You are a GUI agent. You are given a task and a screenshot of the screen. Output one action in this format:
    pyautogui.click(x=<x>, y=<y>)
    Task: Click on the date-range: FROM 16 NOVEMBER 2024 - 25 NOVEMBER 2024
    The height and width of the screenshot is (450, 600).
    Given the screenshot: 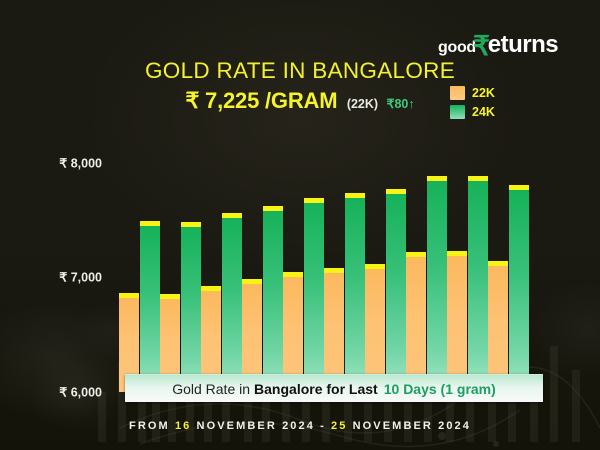 What is the action you would take?
    pyautogui.click(x=300, y=425)
    